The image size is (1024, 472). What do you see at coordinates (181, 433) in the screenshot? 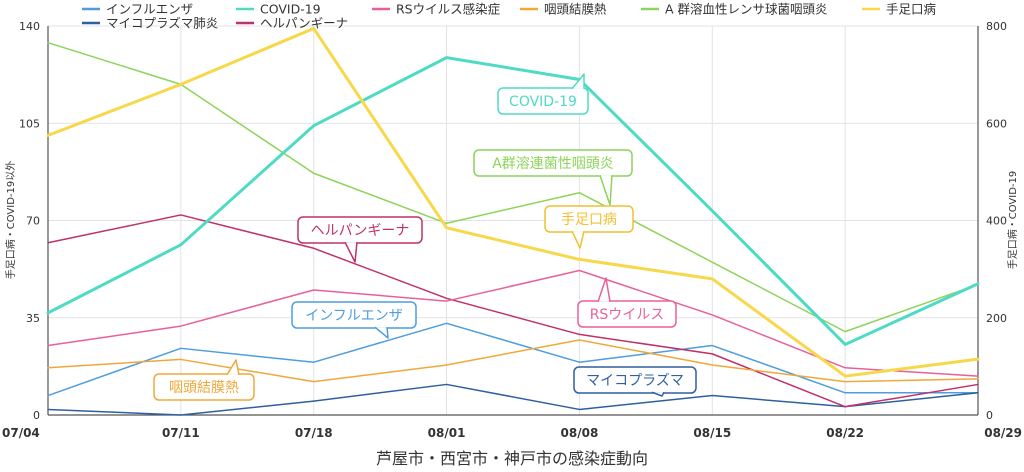
I see `x-tick-label: 07/11` at bounding box center [181, 433].